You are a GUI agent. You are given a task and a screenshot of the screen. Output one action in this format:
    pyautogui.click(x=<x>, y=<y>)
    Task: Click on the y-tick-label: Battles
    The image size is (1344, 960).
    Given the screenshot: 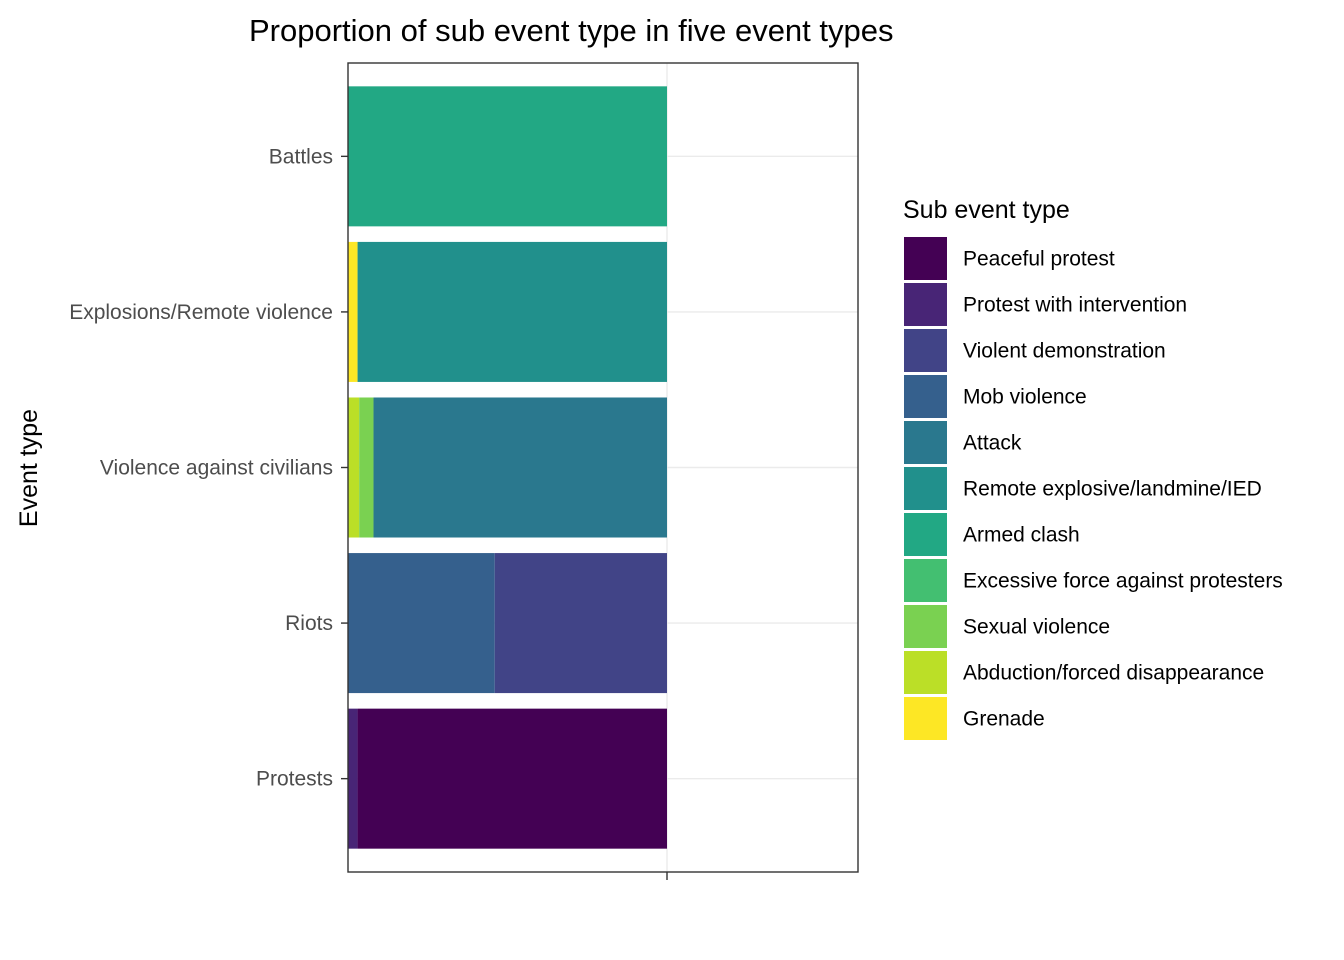 What is the action you would take?
    pyautogui.click(x=301, y=156)
    